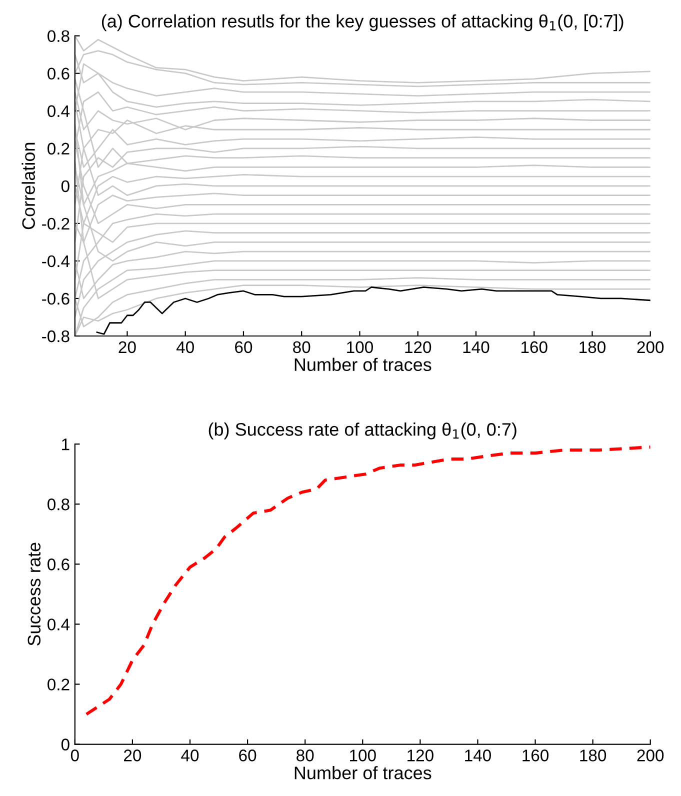  What do you see at coordinates (56, 336) in the screenshot?
I see `y-tick-label: -0.8` at bounding box center [56, 336].